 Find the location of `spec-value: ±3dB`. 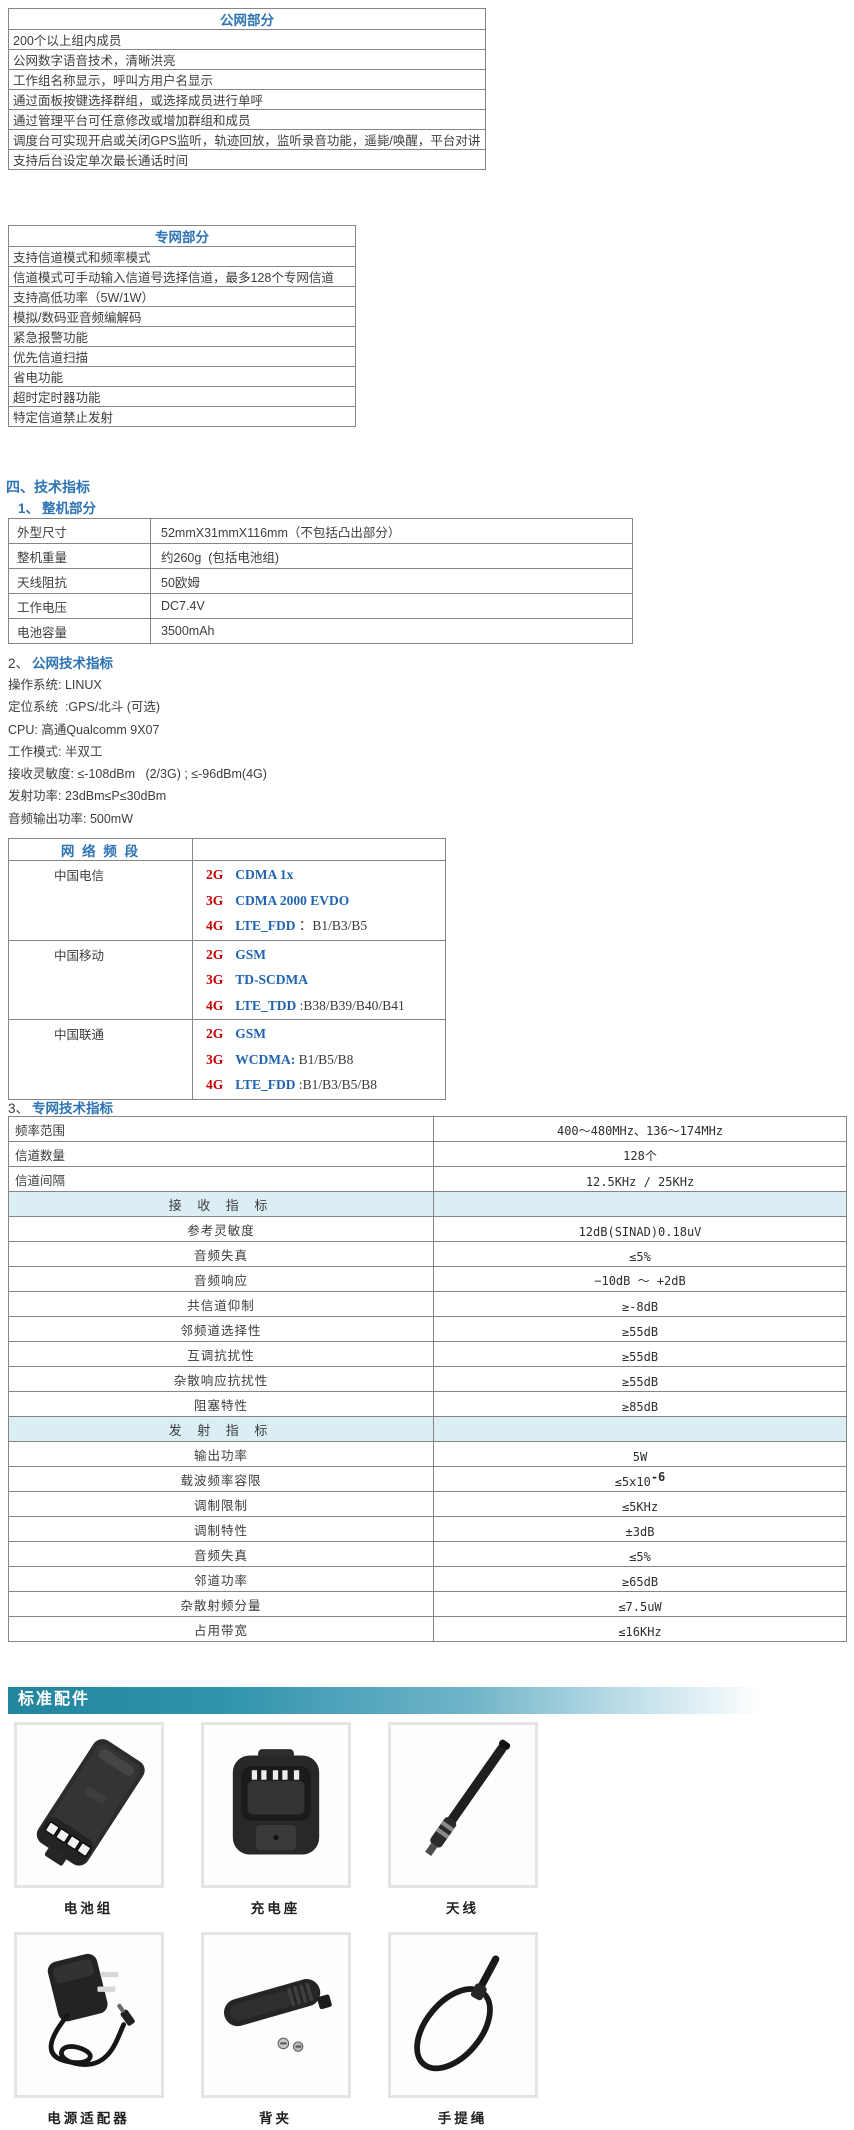

spec-value: ±3dB is located at coordinates (640, 1529).